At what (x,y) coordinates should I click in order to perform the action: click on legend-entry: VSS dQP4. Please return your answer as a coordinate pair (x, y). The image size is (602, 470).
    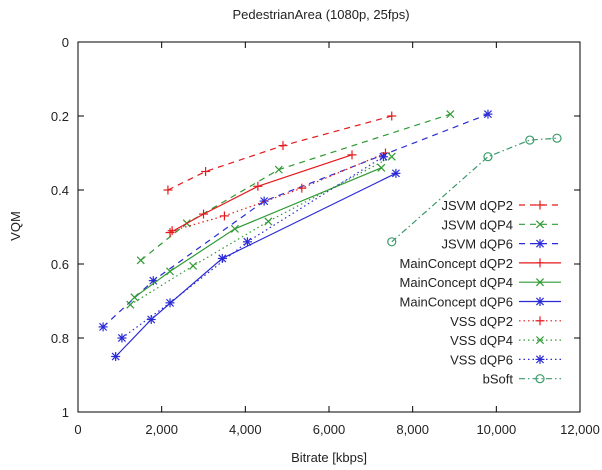
    Looking at the image, I should click on (505, 340).